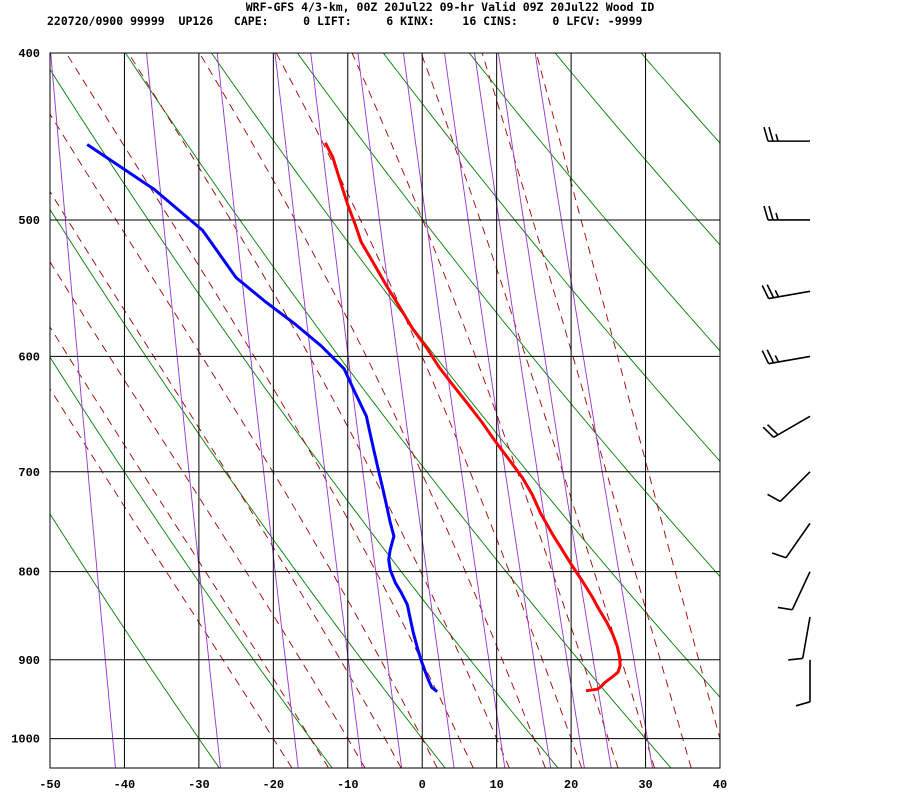  What do you see at coordinates (29, 54) in the screenshot?
I see `y-tick-label: 400` at bounding box center [29, 54].